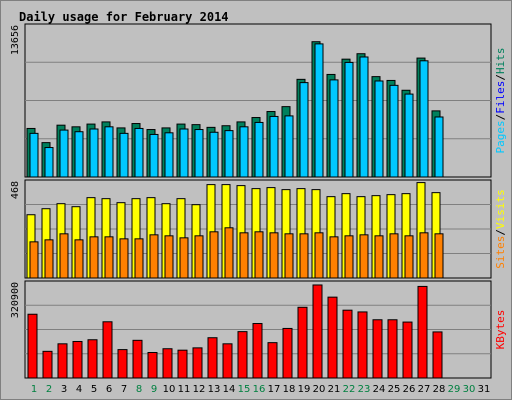 The height and width of the screenshot is (400, 512). Describe the element at coordinates (169, 389) in the screenshot. I see `day-label-10: 10` at that location.